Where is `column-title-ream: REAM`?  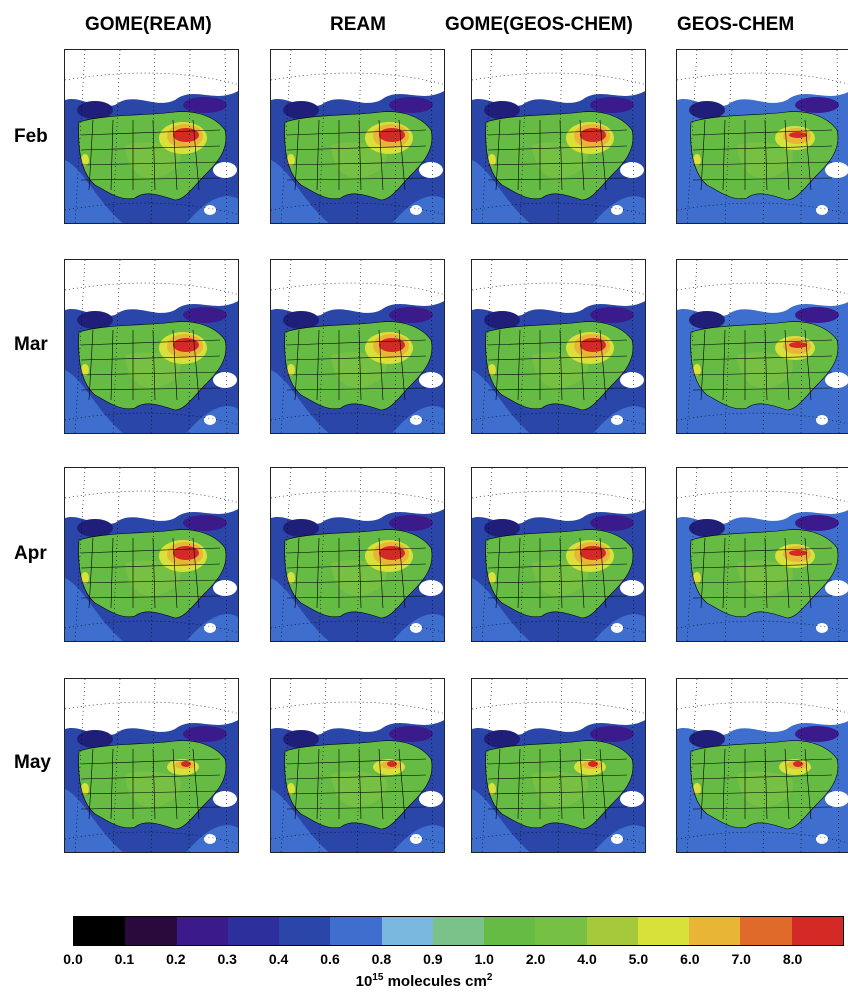
column-title-ream: REAM is located at coordinates (358, 24).